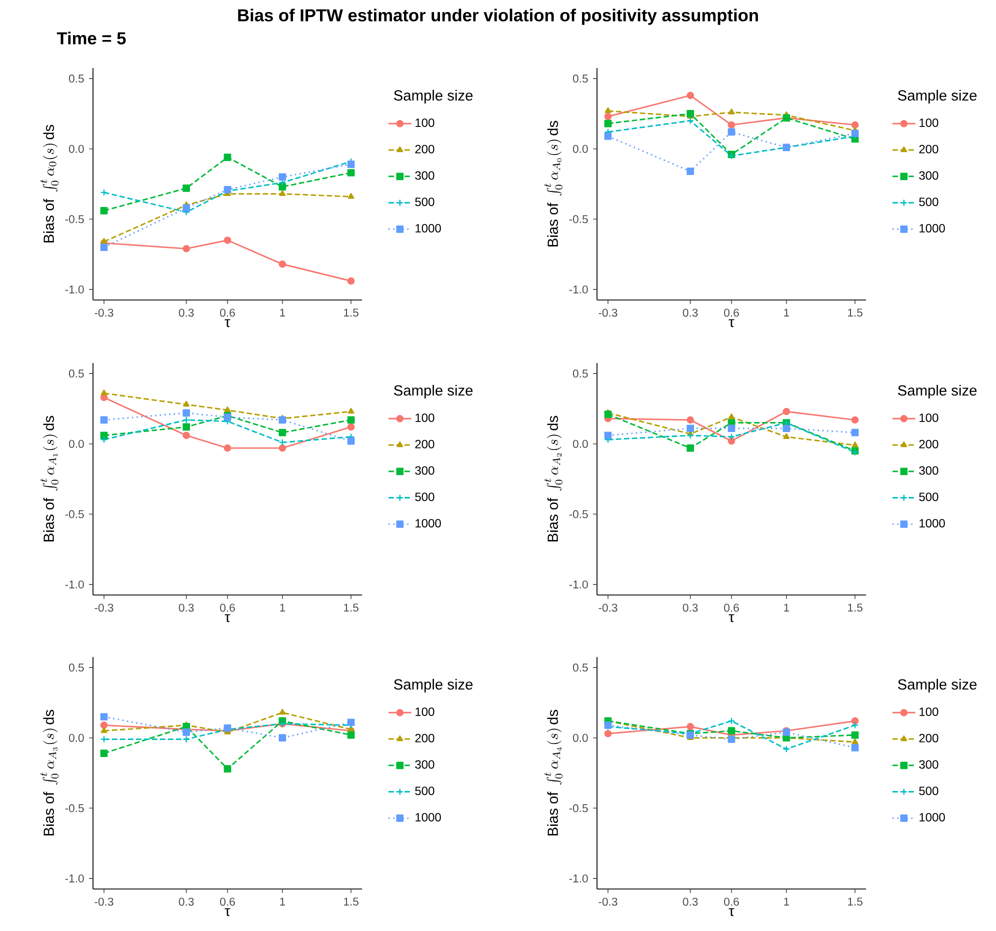 The width and height of the screenshot is (996, 931). What do you see at coordinates (49, 773) in the screenshot?
I see `y-axis-title: $\mathrm{Bias\ of}\ \int_0^t \alpha_{A_3}(s)\,\mathrm{ds}$` at bounding box center [49, 773].